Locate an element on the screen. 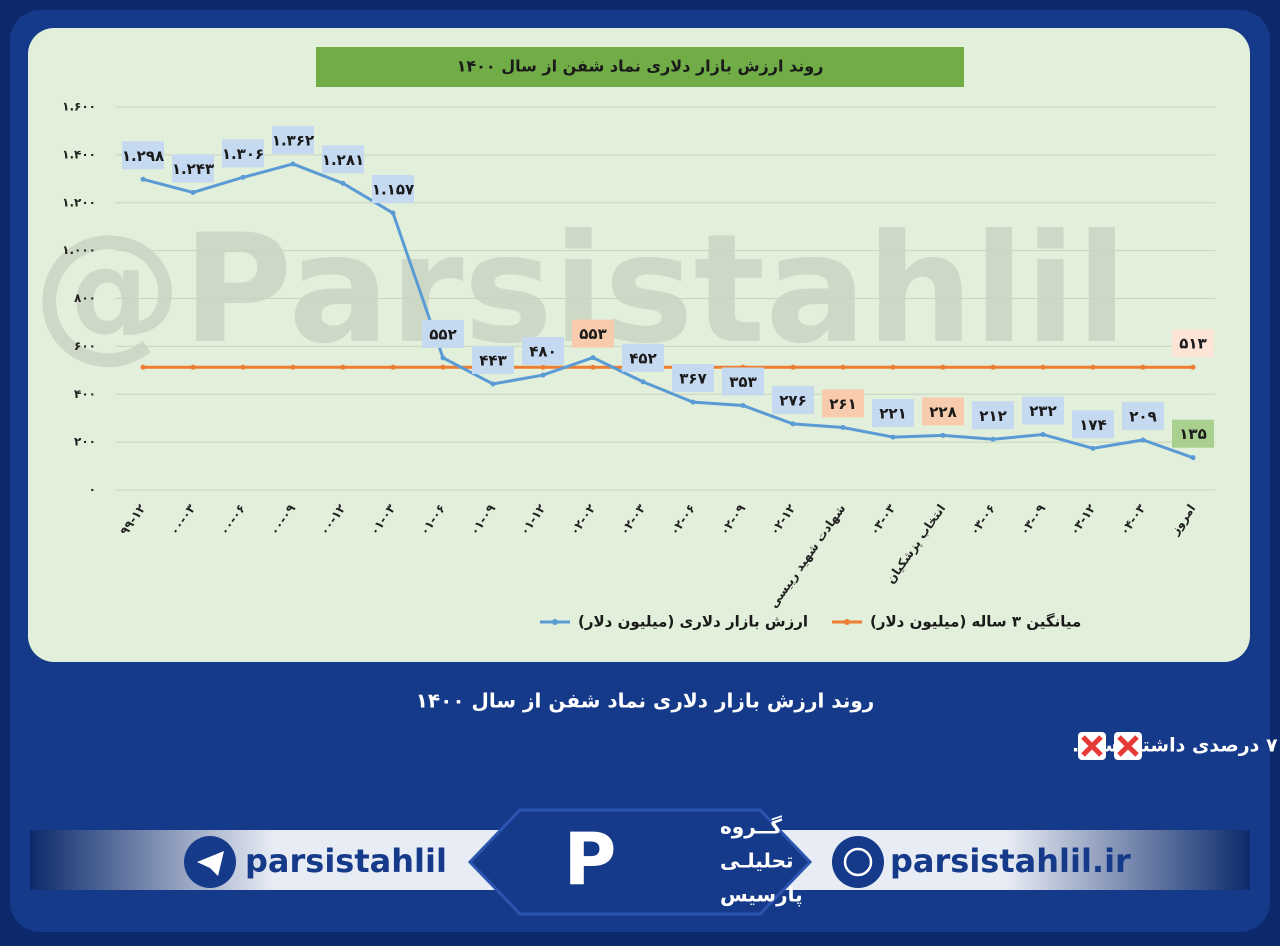 This screenshot has height=946, width=1280. data-label: ۲۰۹ is located at coordinates (1142, 416).